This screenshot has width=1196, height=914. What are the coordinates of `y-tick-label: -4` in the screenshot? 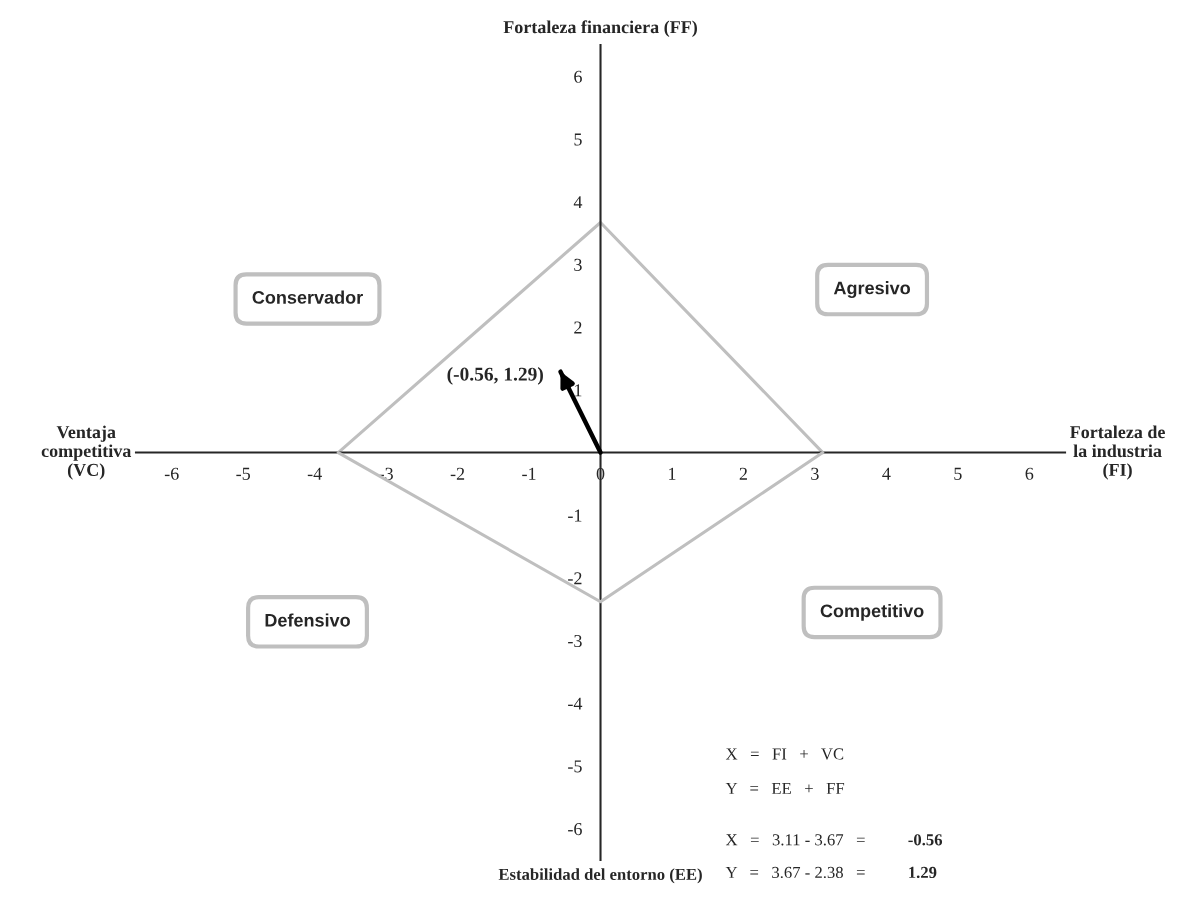 It's located at (575, 703).